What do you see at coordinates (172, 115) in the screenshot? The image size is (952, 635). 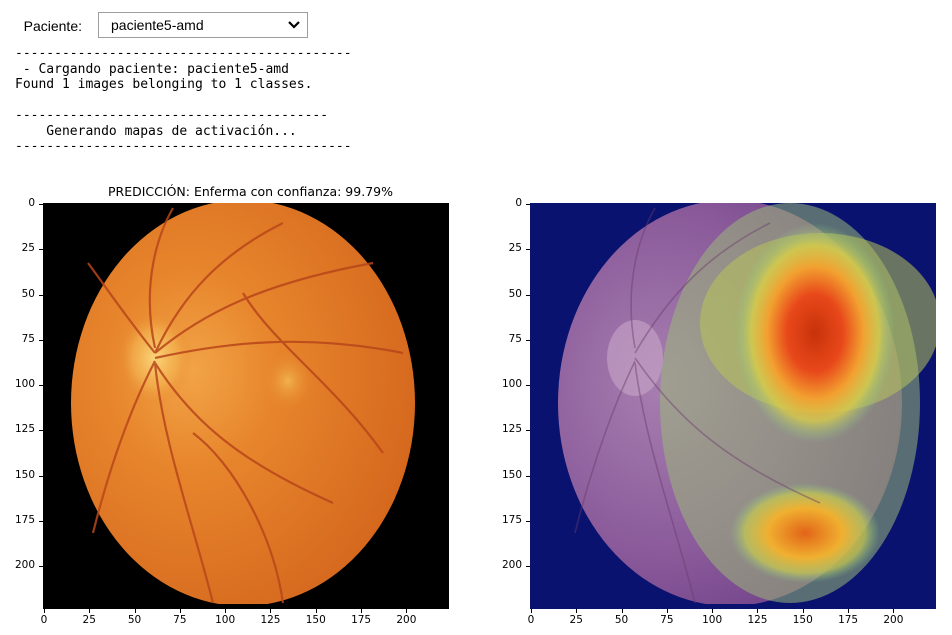 I see `console-line: ----------------------------------------` at bounding box center [172, 115].